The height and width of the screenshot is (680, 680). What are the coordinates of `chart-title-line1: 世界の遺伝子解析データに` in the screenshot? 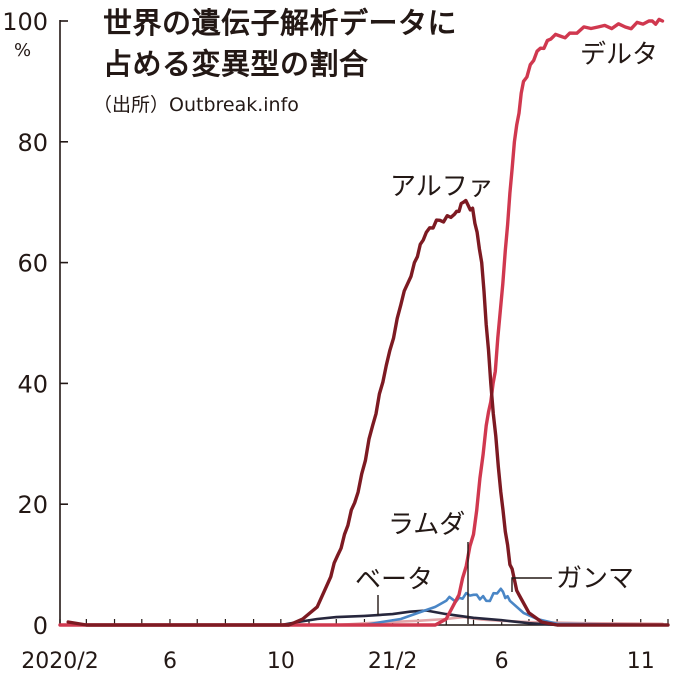 It's located at (280, 23).